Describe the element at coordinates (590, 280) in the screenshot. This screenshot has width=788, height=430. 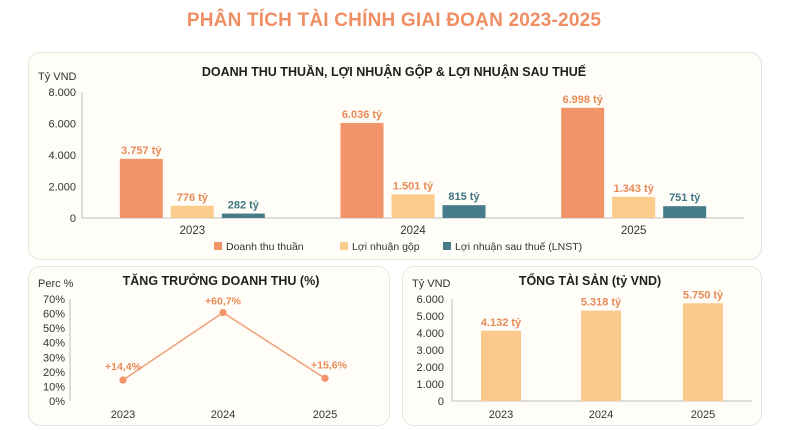
I see `chart3-title: TỔNG TÀI SẢN (tỷ VND)` at that location.